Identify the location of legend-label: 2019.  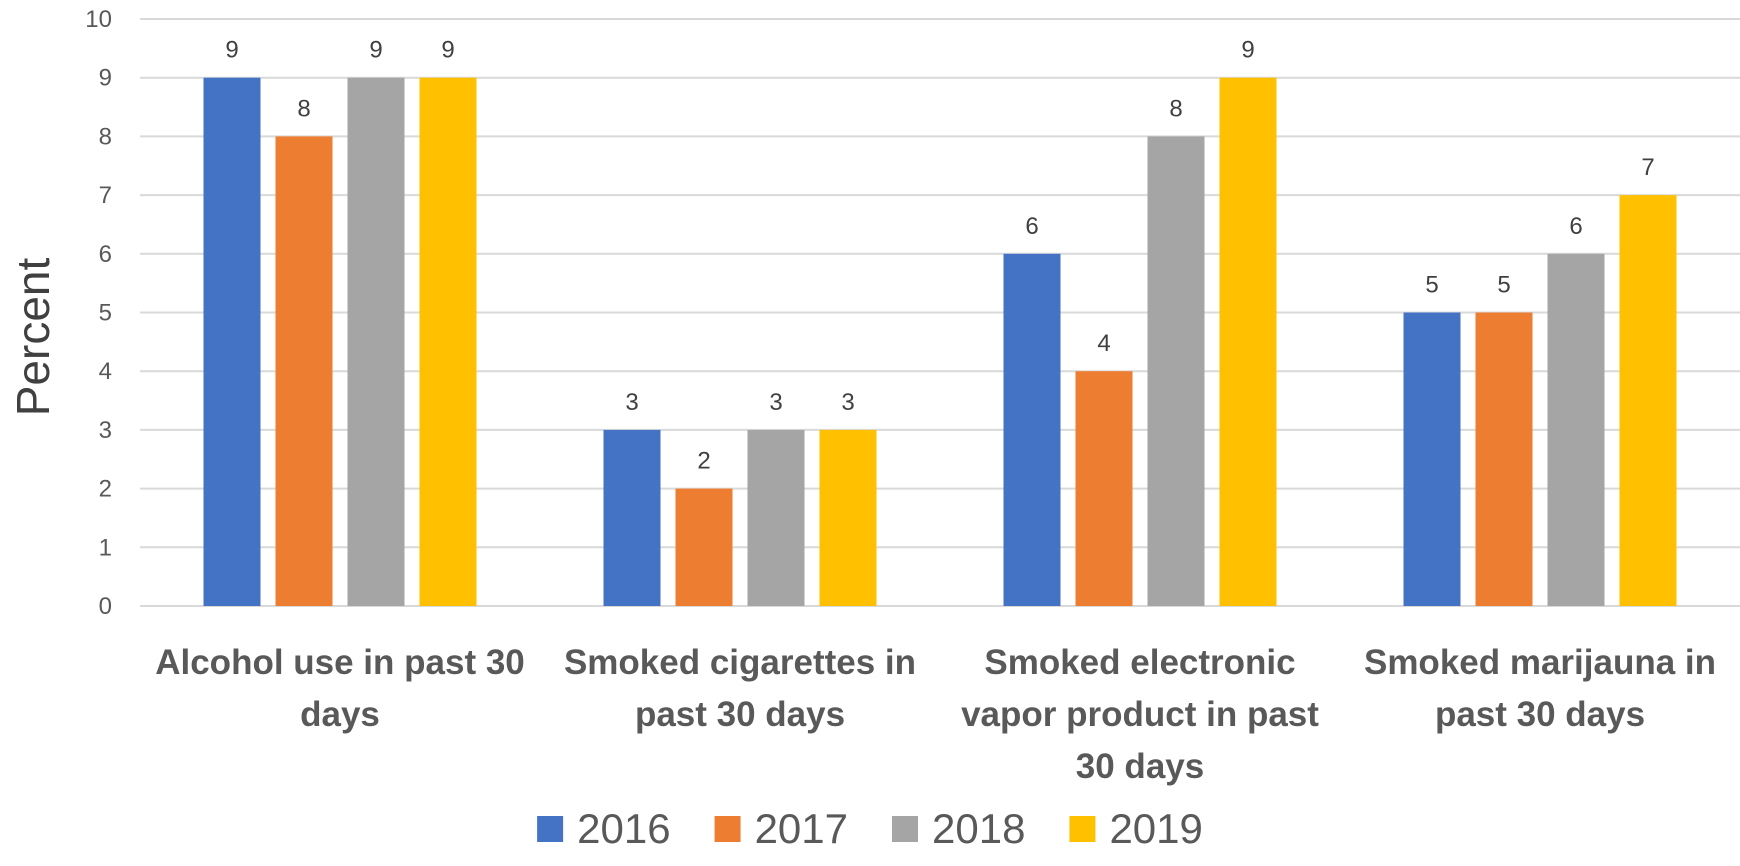
(1155, 828).